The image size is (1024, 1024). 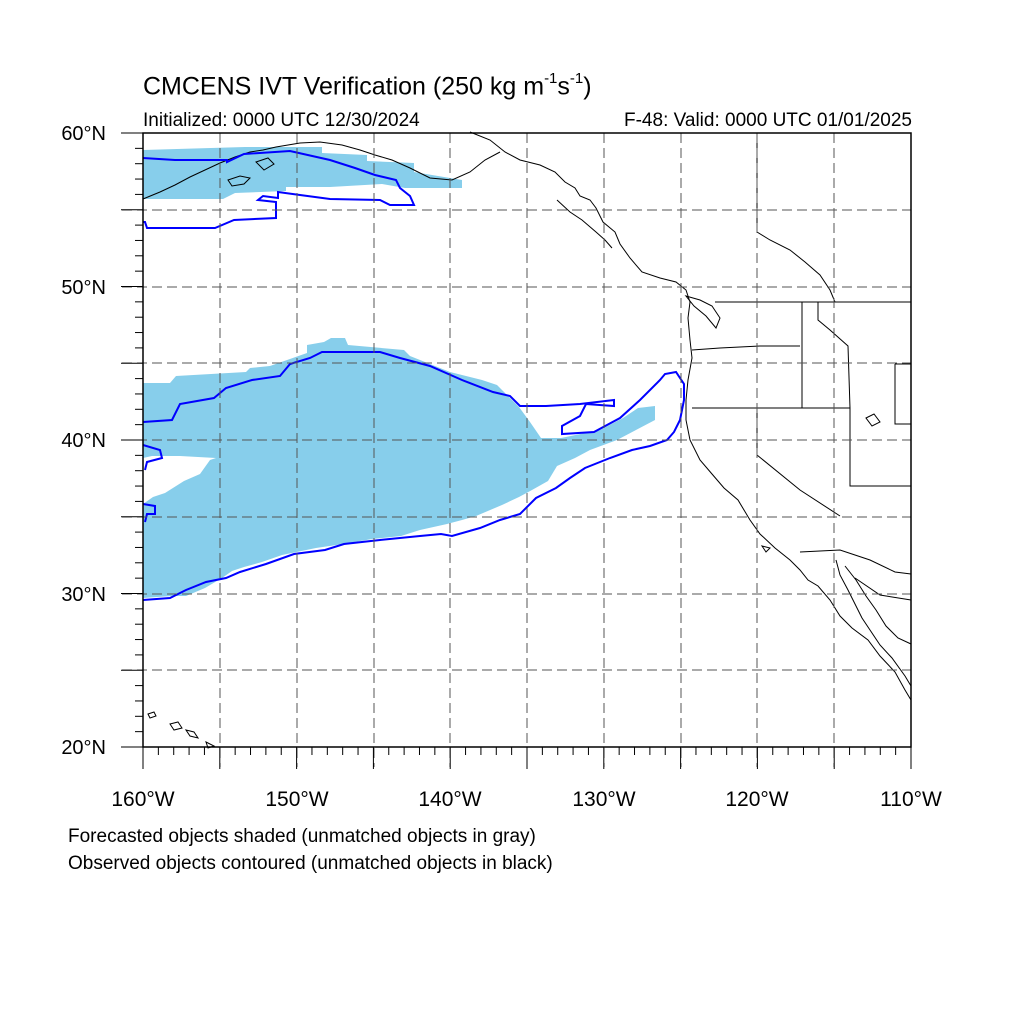 I want to click on kodiak-island, so click(x=265, y=164).